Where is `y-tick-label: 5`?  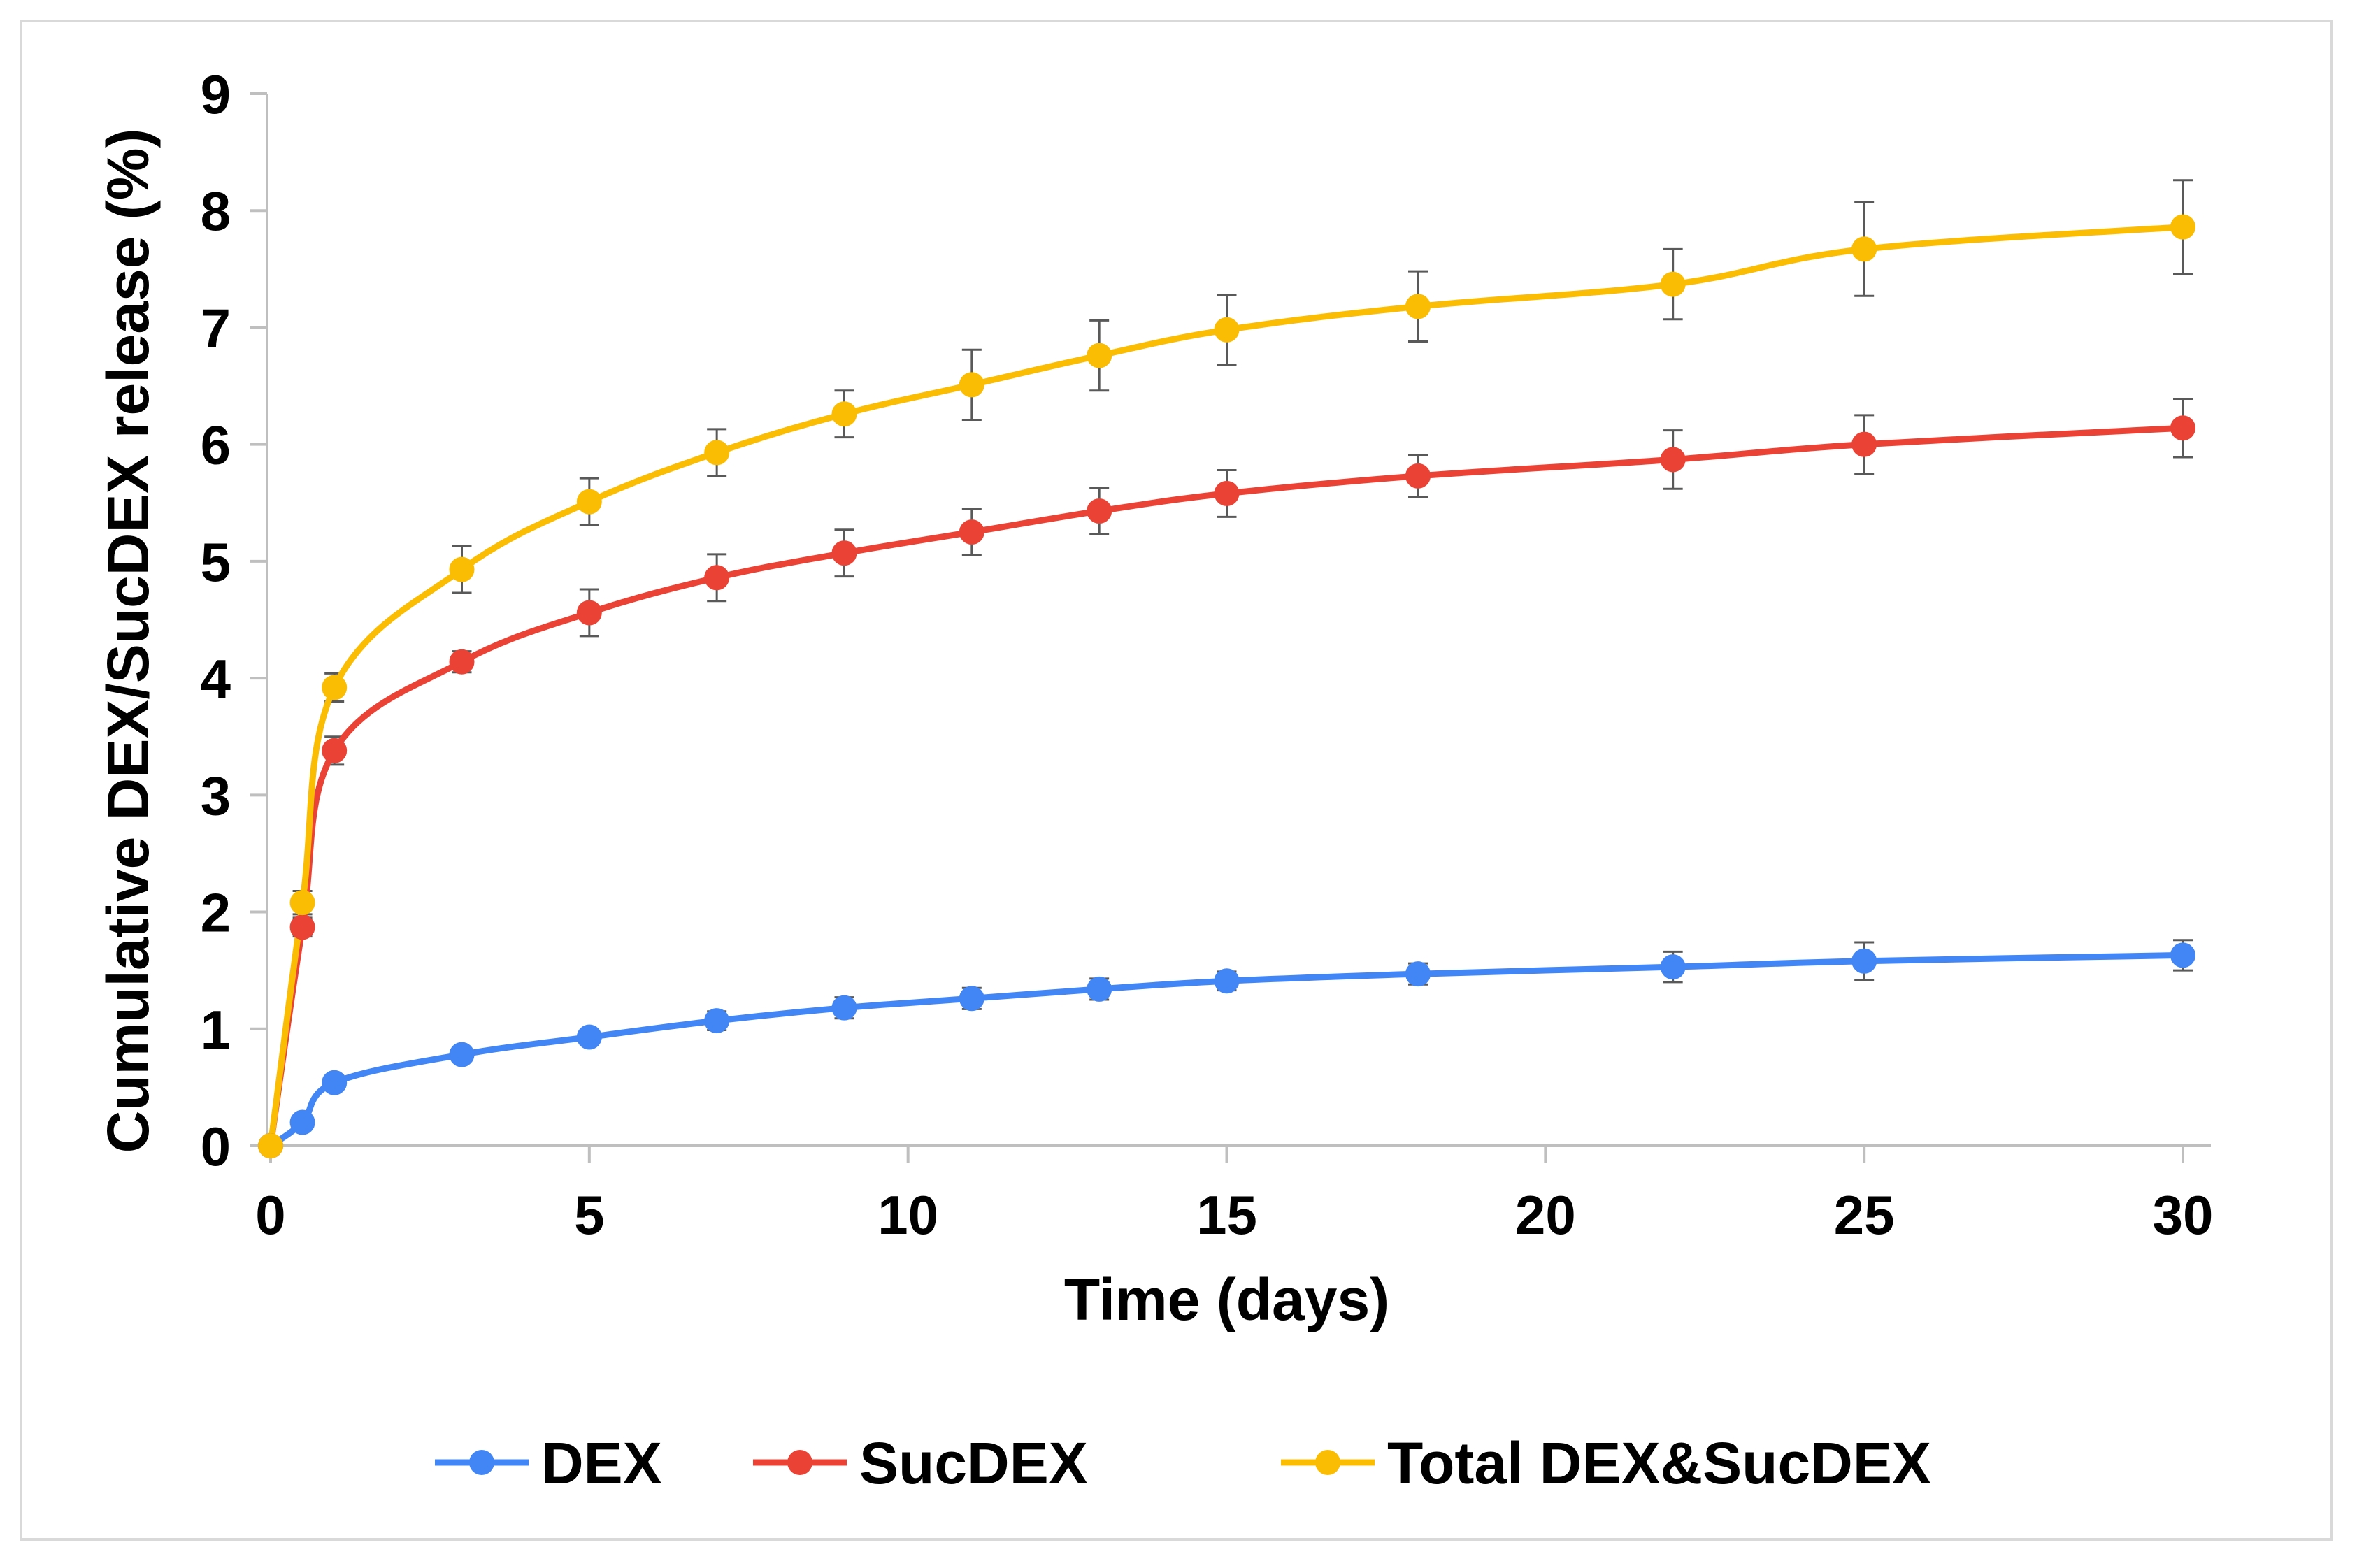 y-tick-label: 5 is located at coordinates (216, 562).